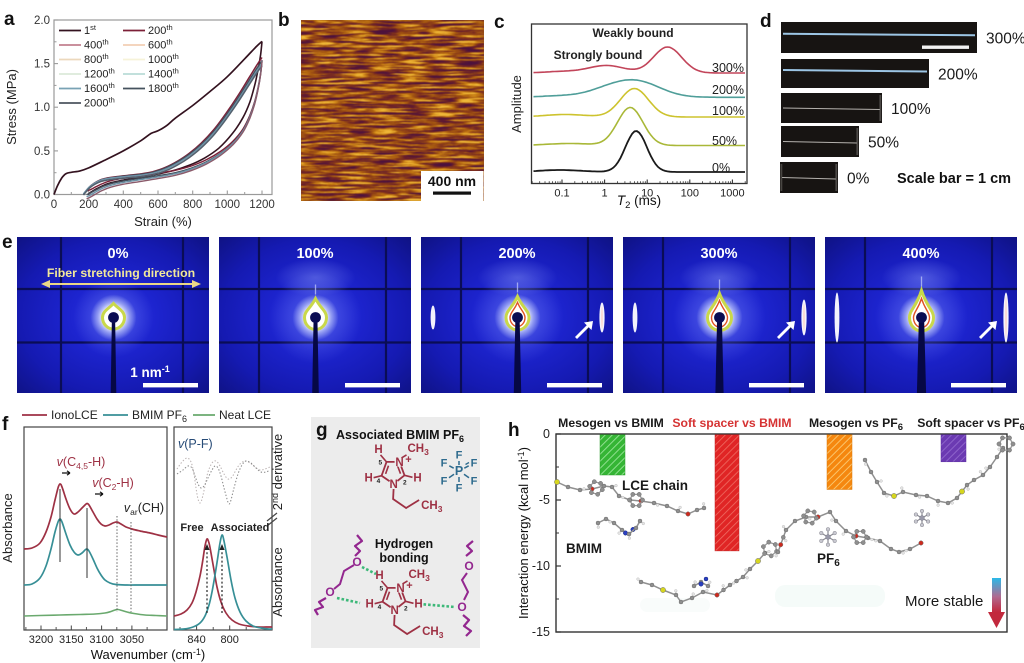  I want to click on svg-text: 1400th, so click(163, 74).